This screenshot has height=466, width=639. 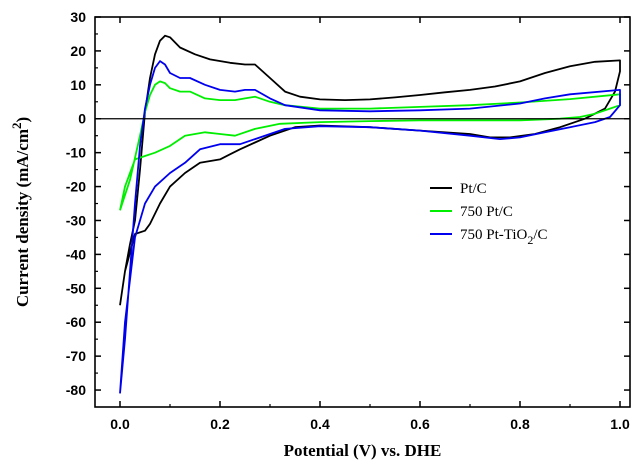 I want to click on legend-text-part: 750 Pt-TiO, so click(x=494, y=235).